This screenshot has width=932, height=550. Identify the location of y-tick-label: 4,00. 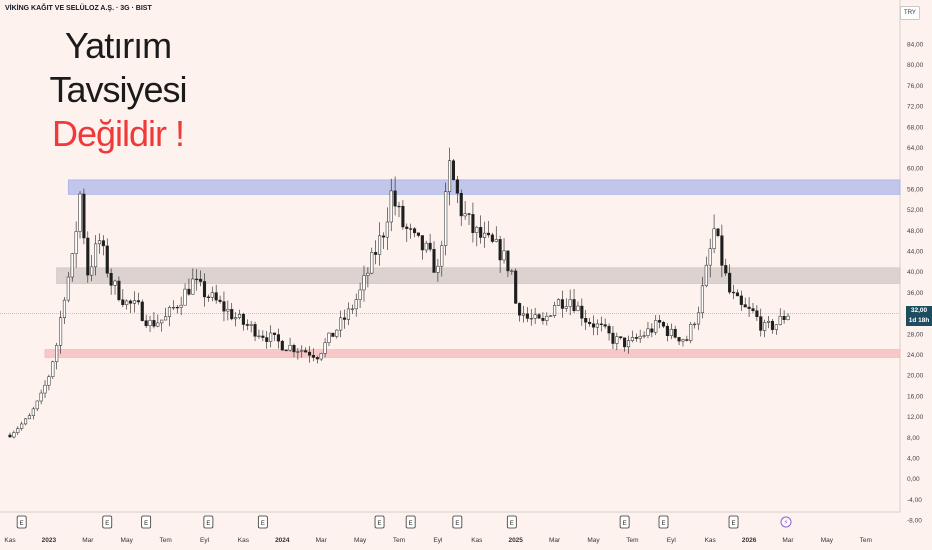
(913, 459).